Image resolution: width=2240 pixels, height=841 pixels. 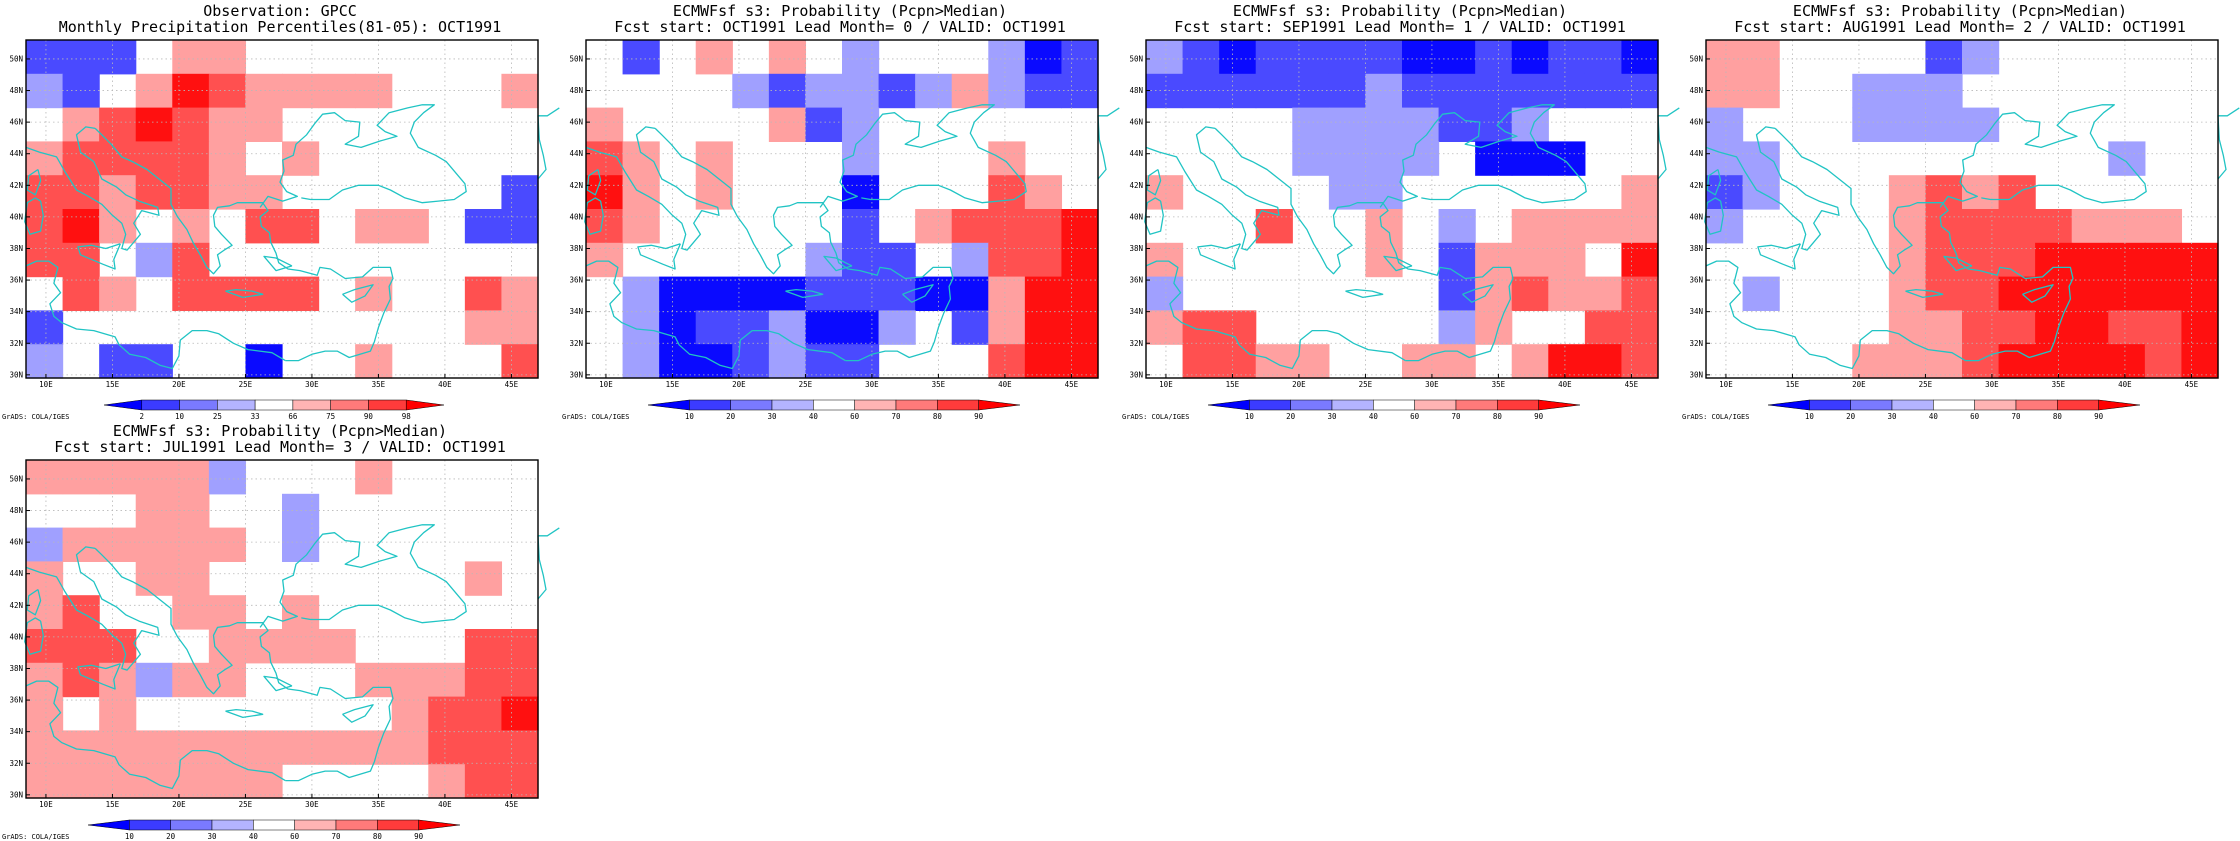 I want to click on coastlines, so click(x=292, y=237).